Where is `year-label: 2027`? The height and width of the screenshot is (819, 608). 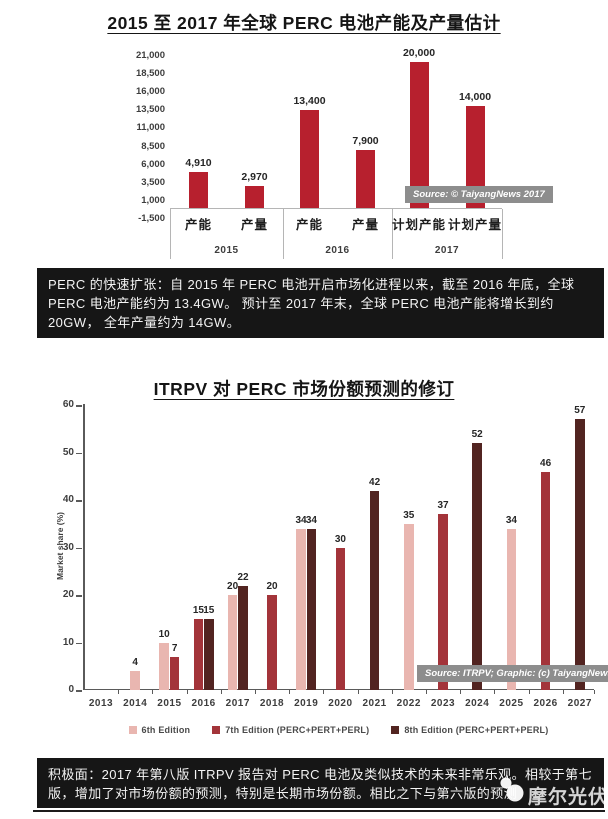 year-label: 2027 is located at coordinates (579, 703).